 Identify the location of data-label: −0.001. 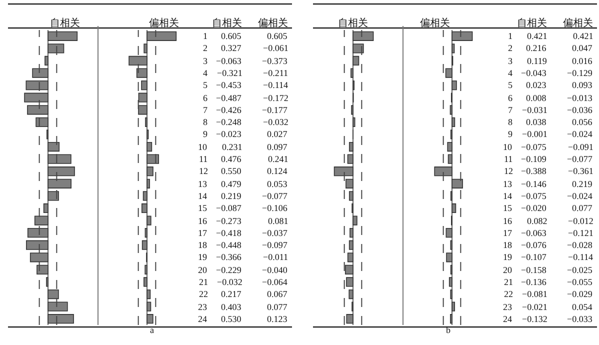
(535, 134).